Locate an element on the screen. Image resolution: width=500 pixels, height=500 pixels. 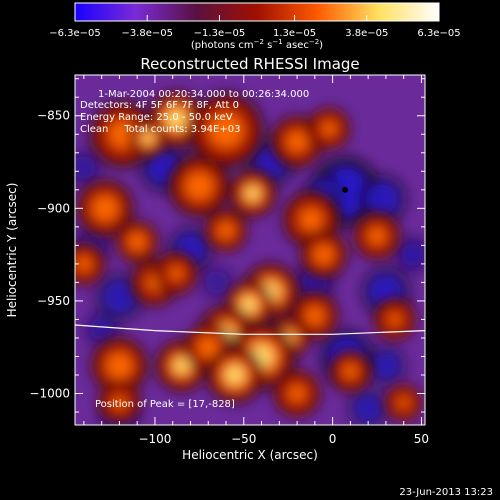
peak-marker is located at coordinates (345, 189).